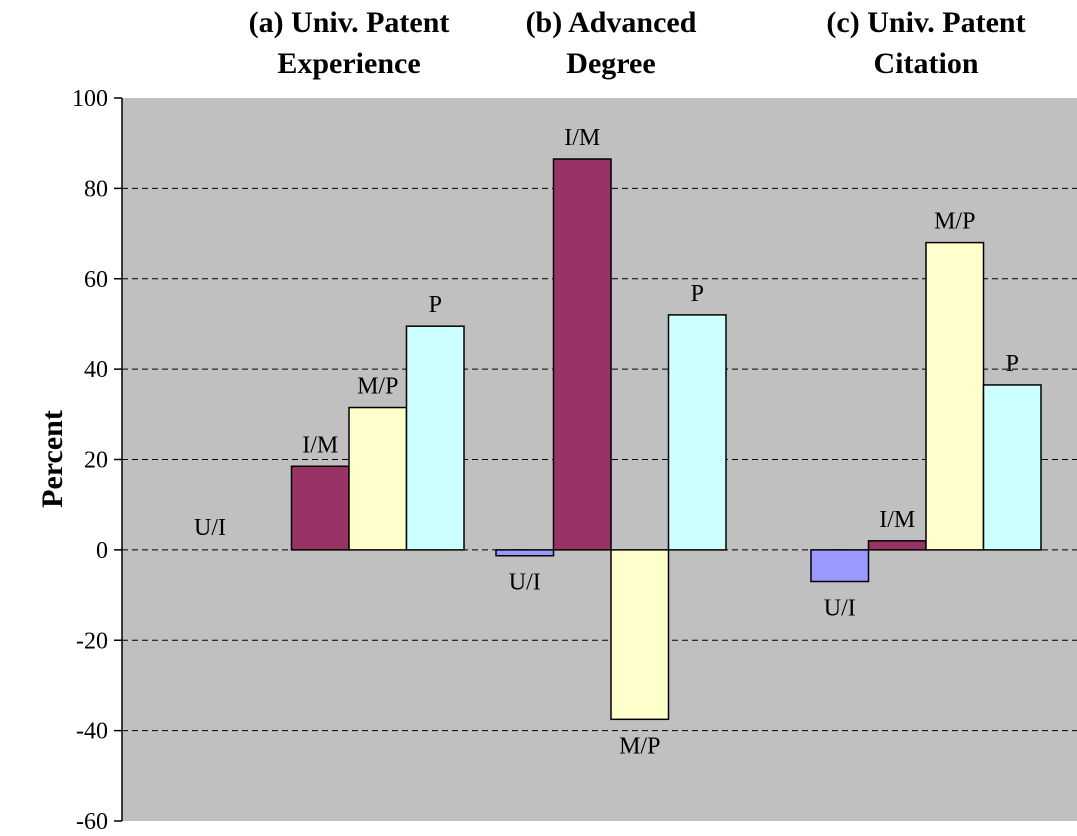 The image size is (1077, 836). Describe the element at coordinates (96, 280) in the screenshot. I see `y-tick-label: 60` at that location.